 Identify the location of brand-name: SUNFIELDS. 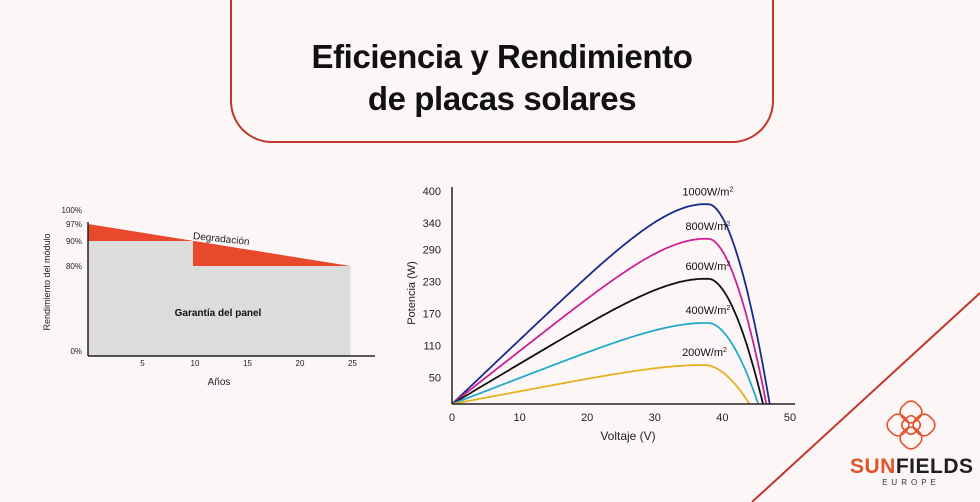
(912, 467).